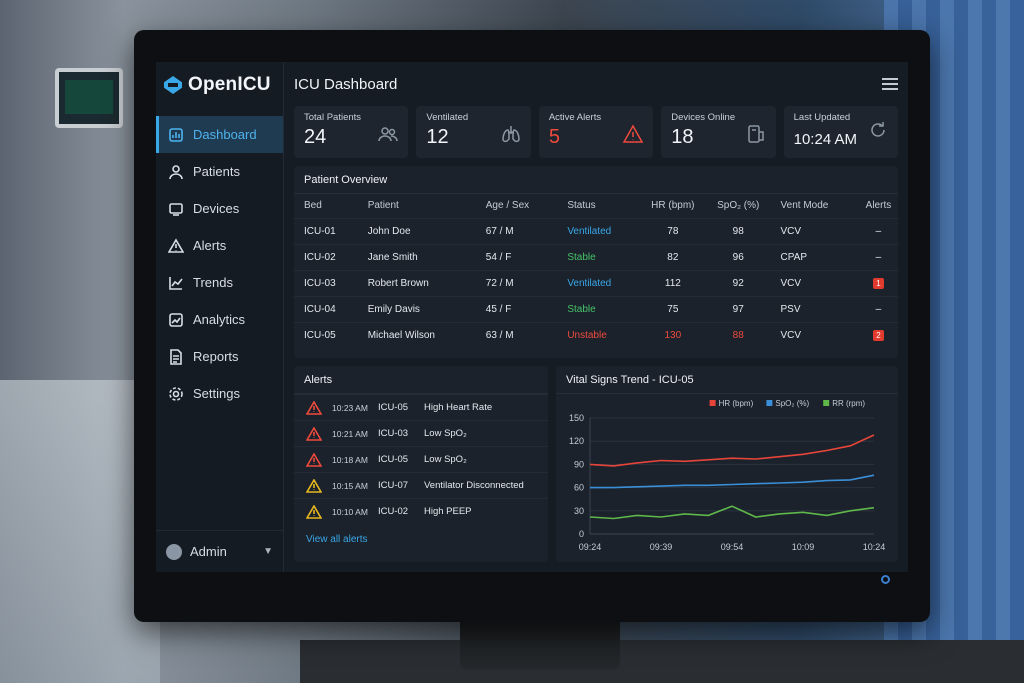 Image resolution: width=1024 pixels, height=683 pixels. I want to click on chart-title: Vital Signs Trend - ICU-05, so click(727, 380).